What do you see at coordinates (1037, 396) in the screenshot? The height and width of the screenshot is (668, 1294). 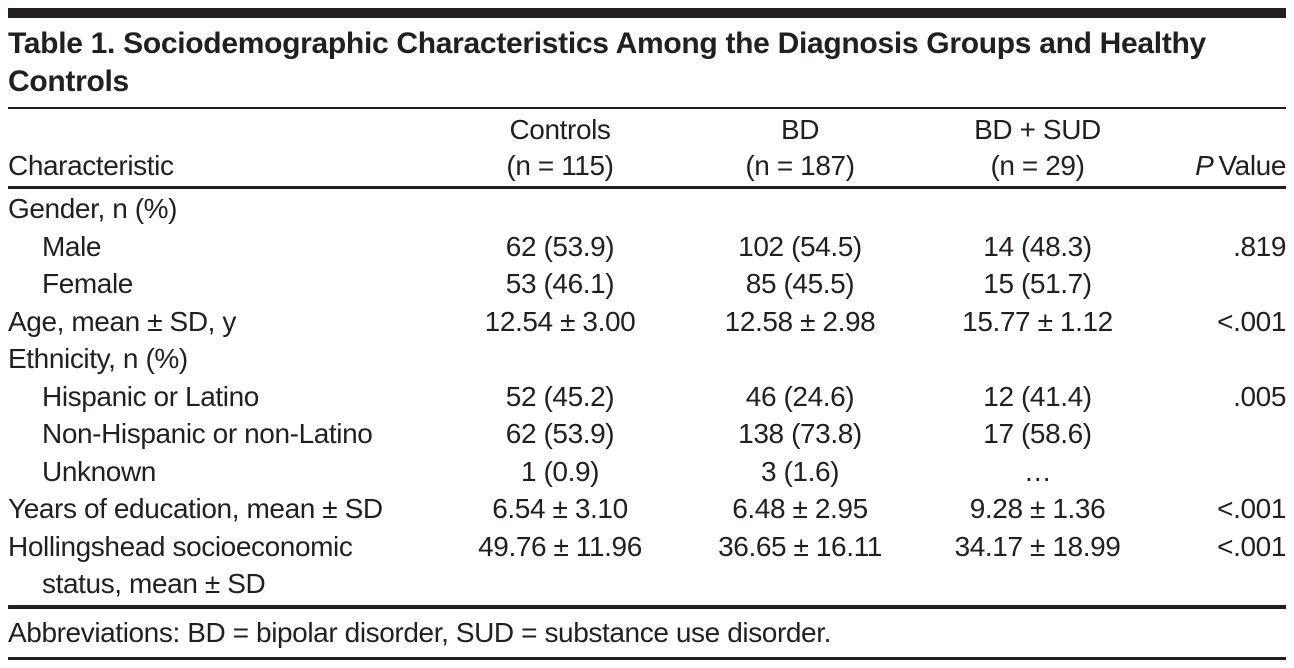 I see `cell-bd-sud: 12 (41.4)` at bounding box center [1037, 396].